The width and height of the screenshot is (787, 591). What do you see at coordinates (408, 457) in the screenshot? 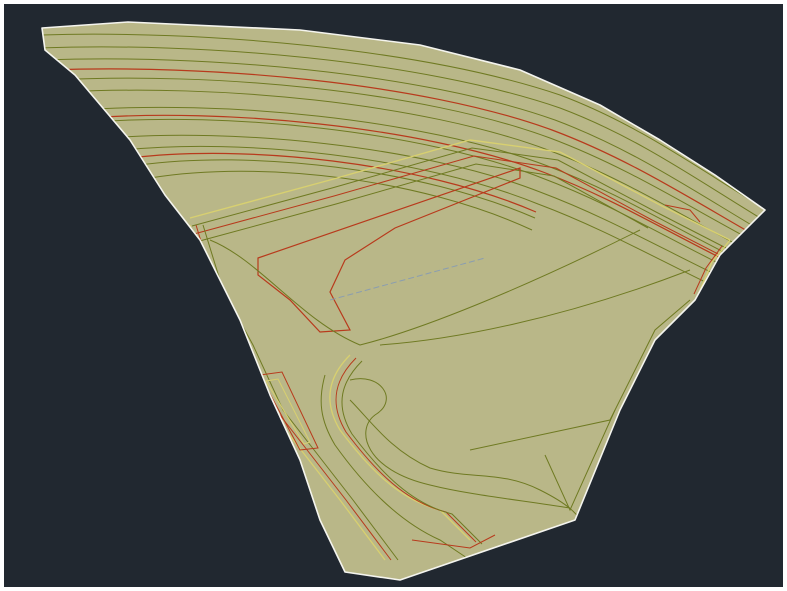
I see `central-channel` at bounding box center [408, 457].